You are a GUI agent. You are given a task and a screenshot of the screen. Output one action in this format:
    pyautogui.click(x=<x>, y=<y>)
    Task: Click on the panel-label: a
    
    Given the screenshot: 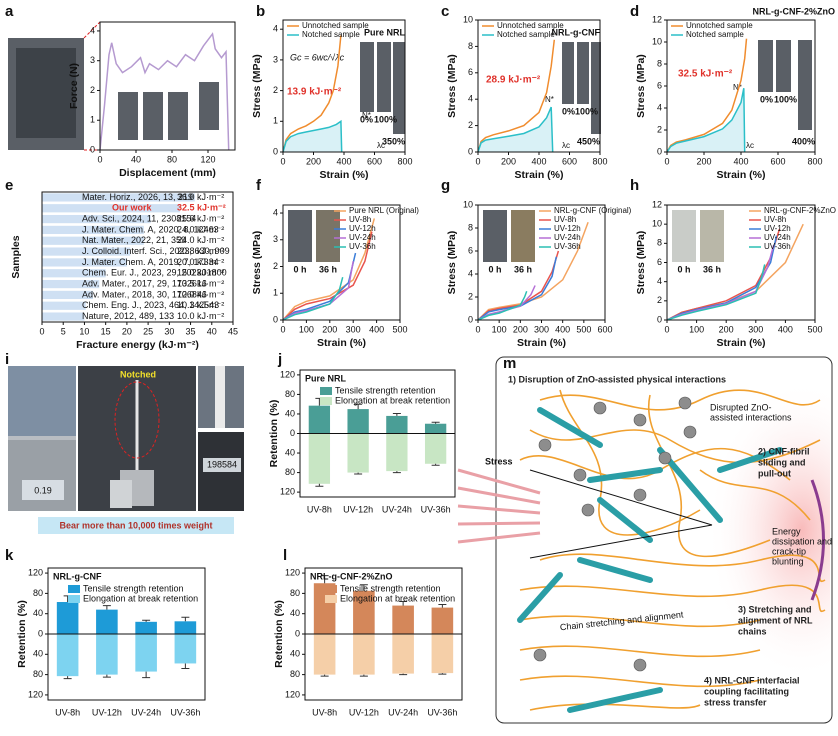 What is the action you would take?
    pyautogui.click(x=9, y=11)
    